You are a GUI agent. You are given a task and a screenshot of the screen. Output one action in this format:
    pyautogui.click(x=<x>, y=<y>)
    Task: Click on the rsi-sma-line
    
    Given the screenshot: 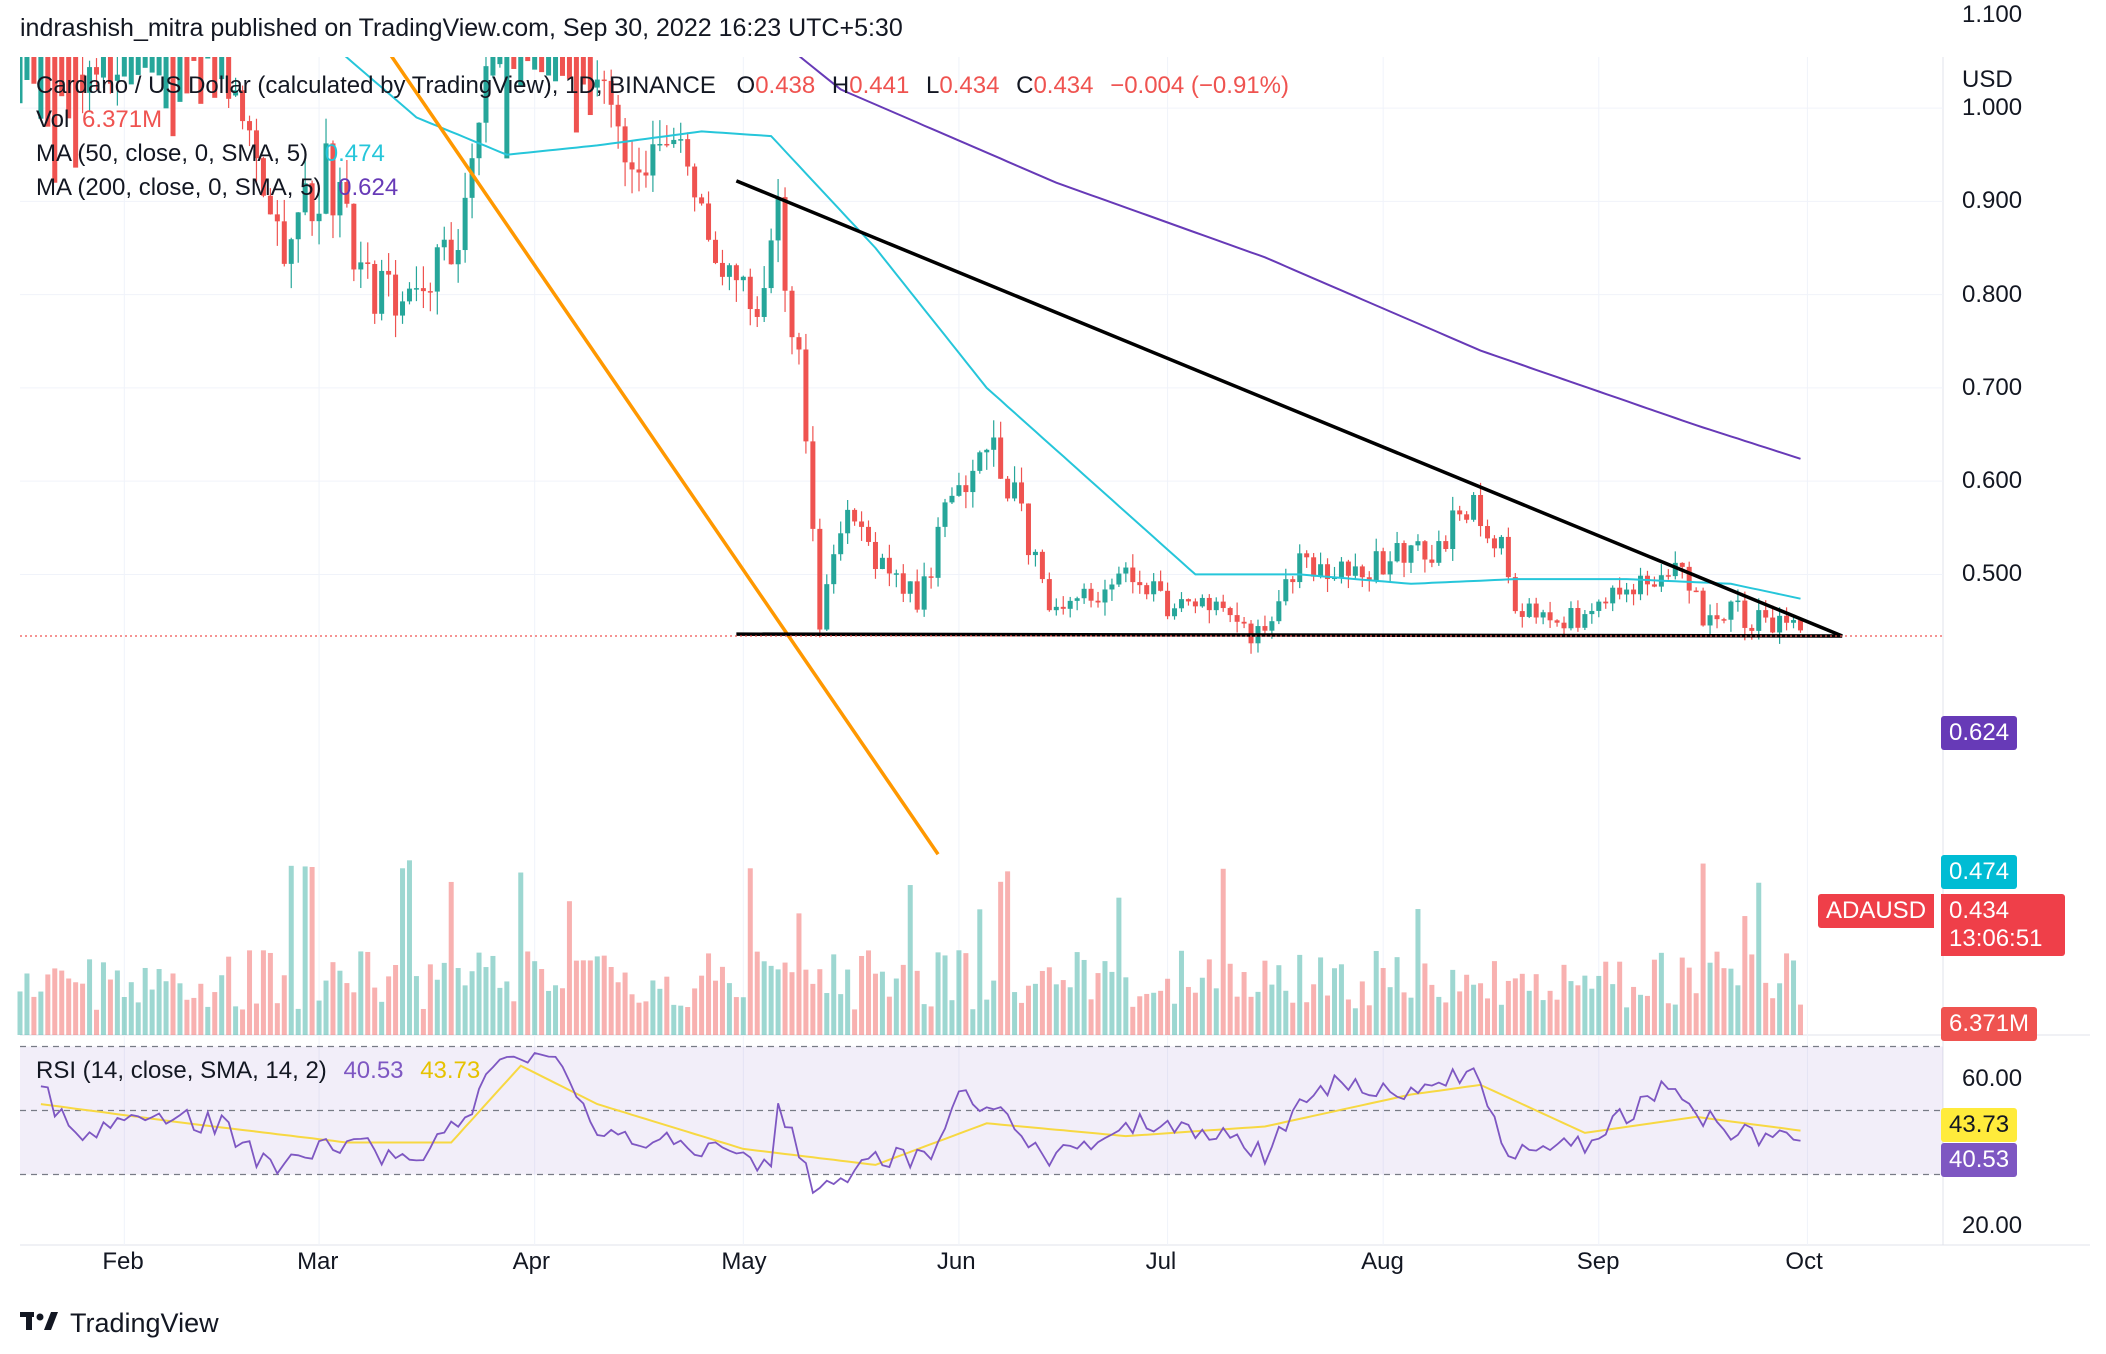 What is the action you would take?
    pyautogui.click(x=920, y=1115)
    